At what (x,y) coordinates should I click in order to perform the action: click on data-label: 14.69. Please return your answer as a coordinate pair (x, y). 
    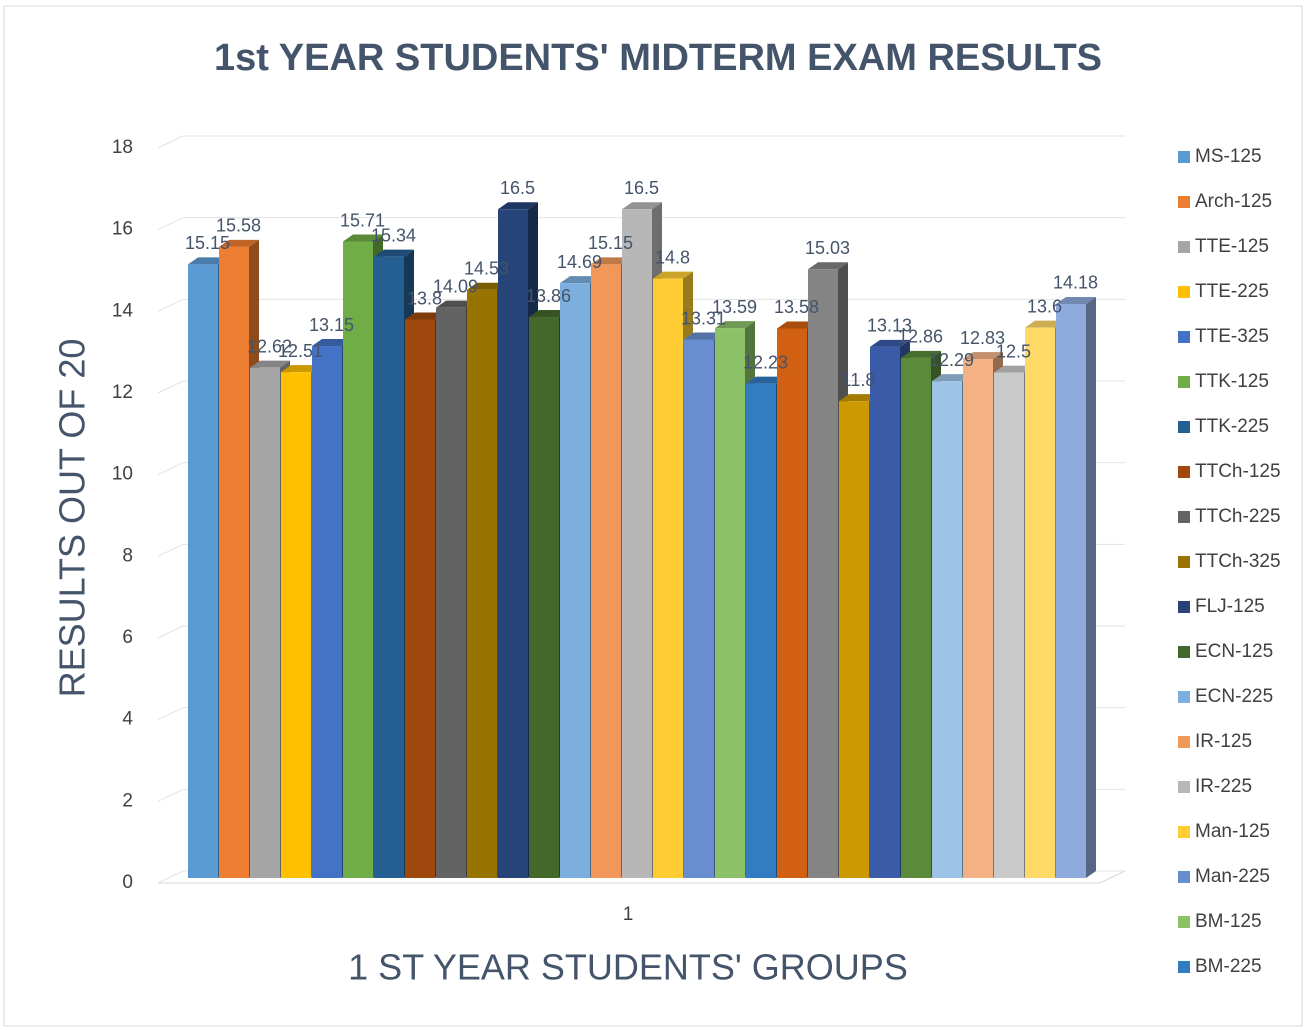
    Looking at the image, I should click on (579, 262).